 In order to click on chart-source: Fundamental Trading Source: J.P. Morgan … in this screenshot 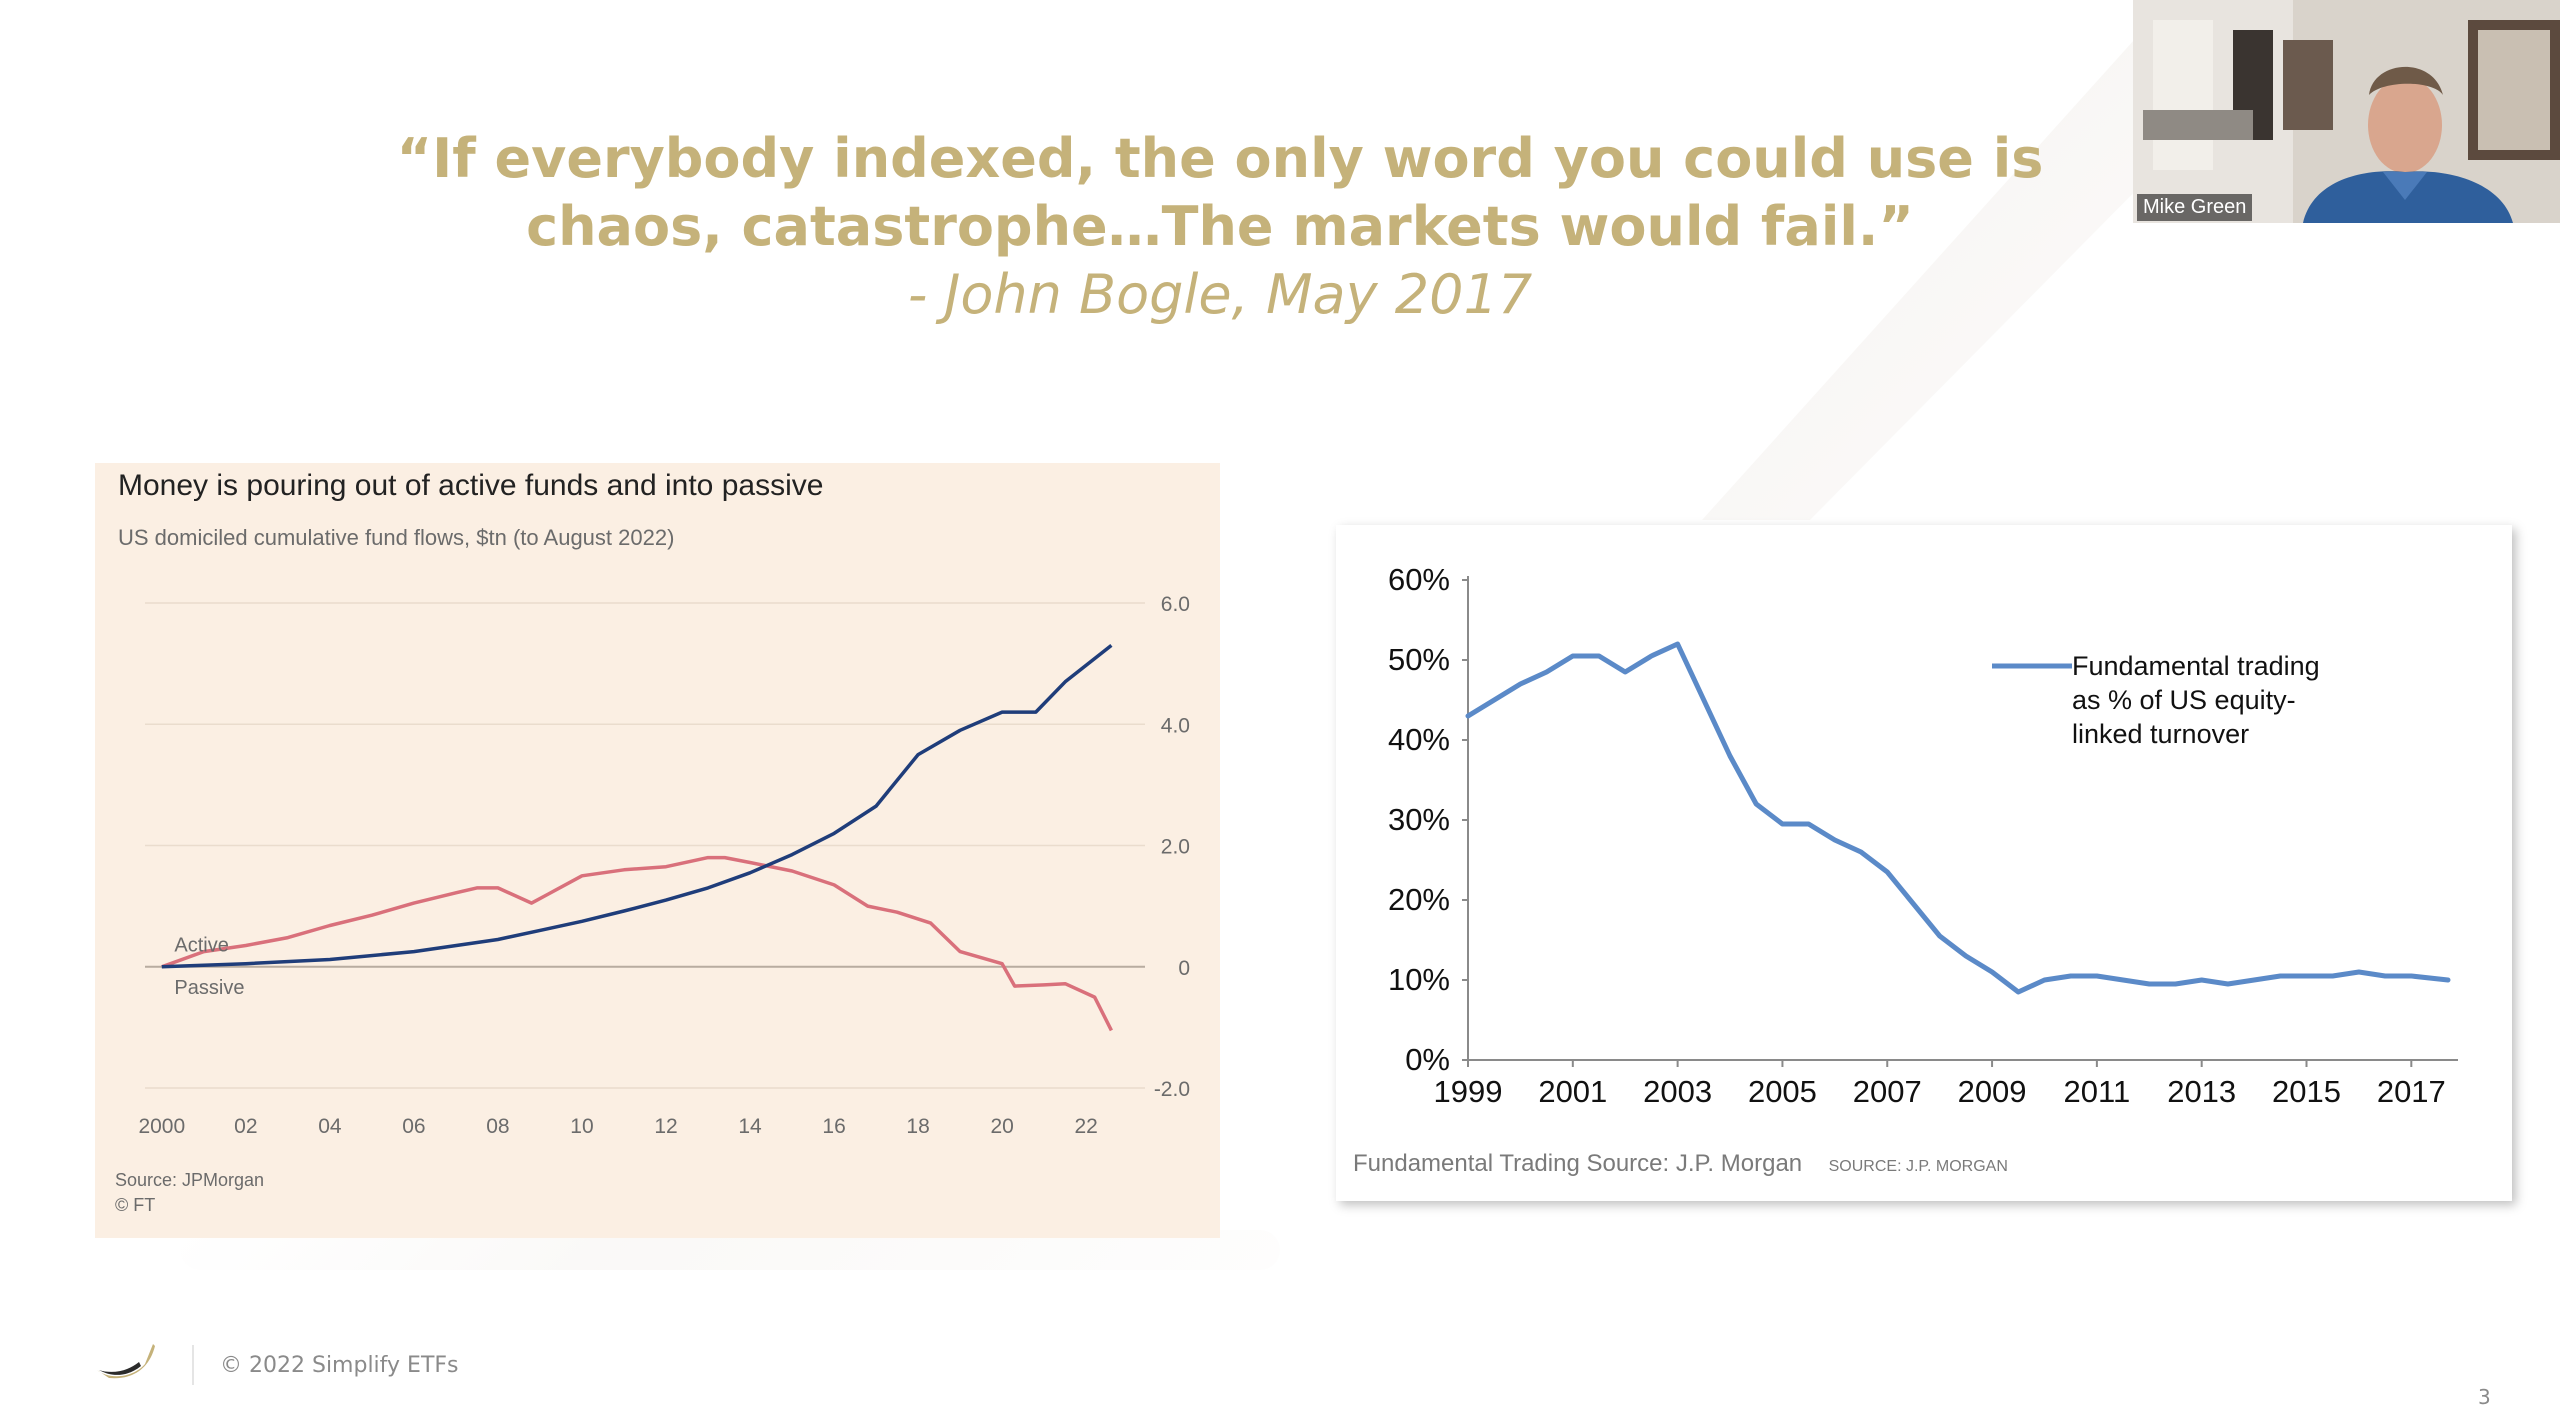, I will do `click(1680, 1164)`.